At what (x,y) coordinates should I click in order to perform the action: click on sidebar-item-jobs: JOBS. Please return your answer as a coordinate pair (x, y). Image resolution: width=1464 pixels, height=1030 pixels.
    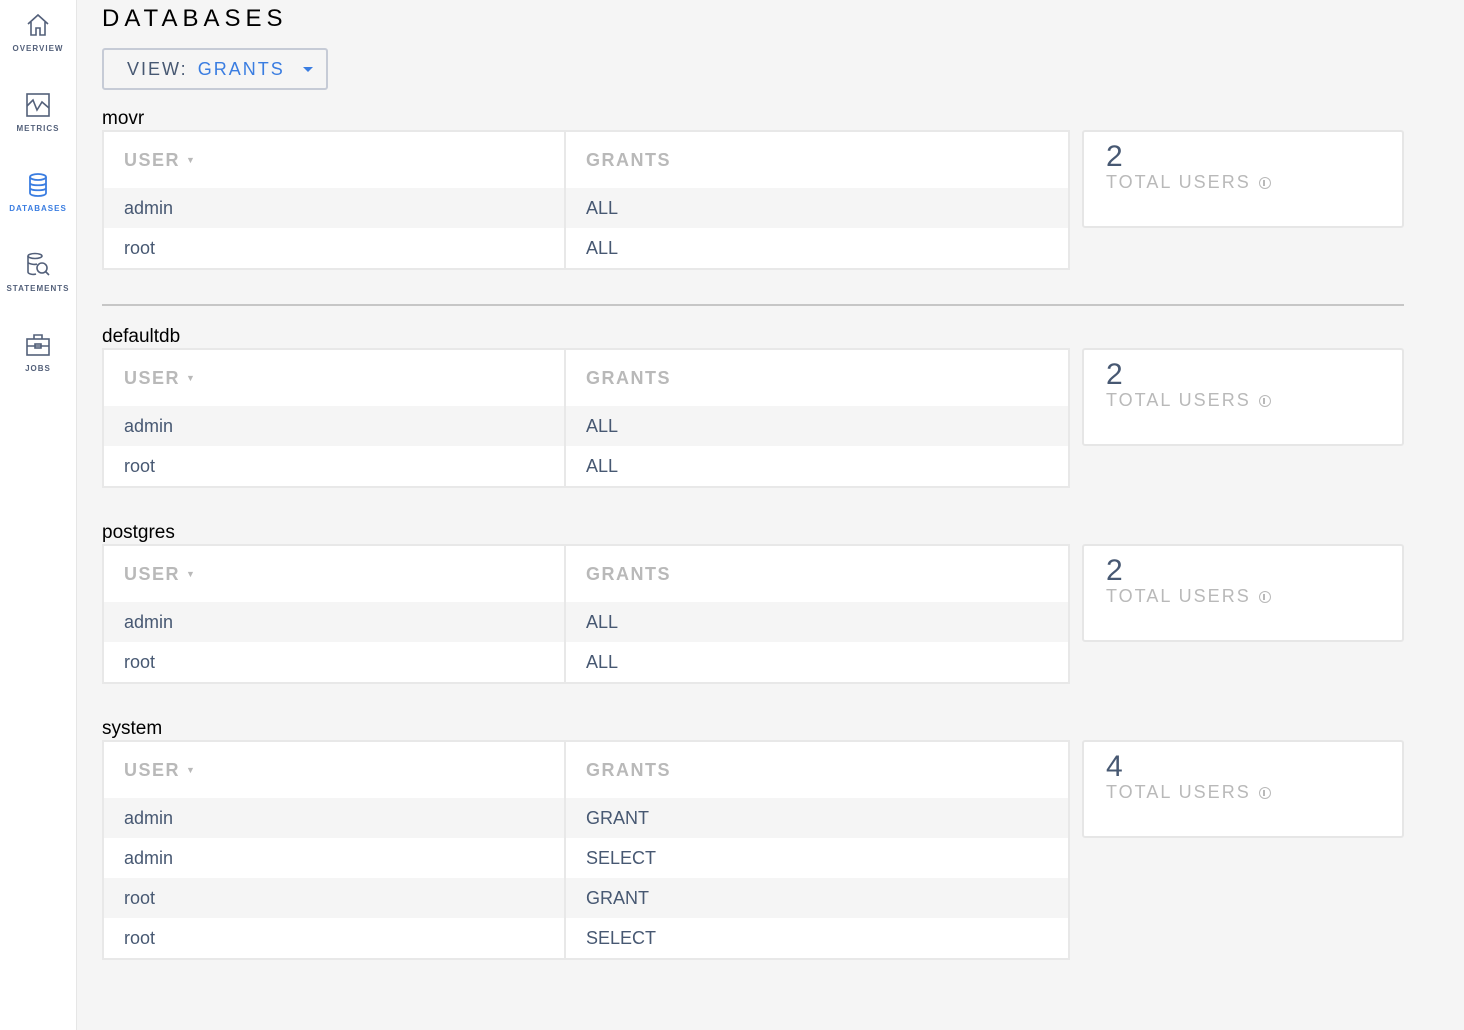
    Looking at the image, I should click on (38, 352).